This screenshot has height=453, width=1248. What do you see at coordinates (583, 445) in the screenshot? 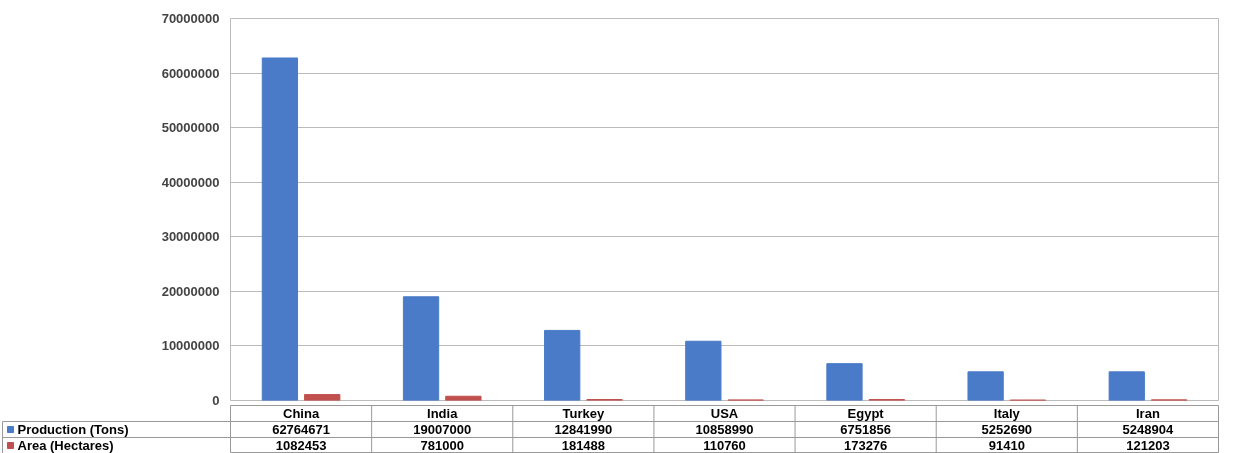
I see `data-label: 181488` at bounding box center [583, 445].